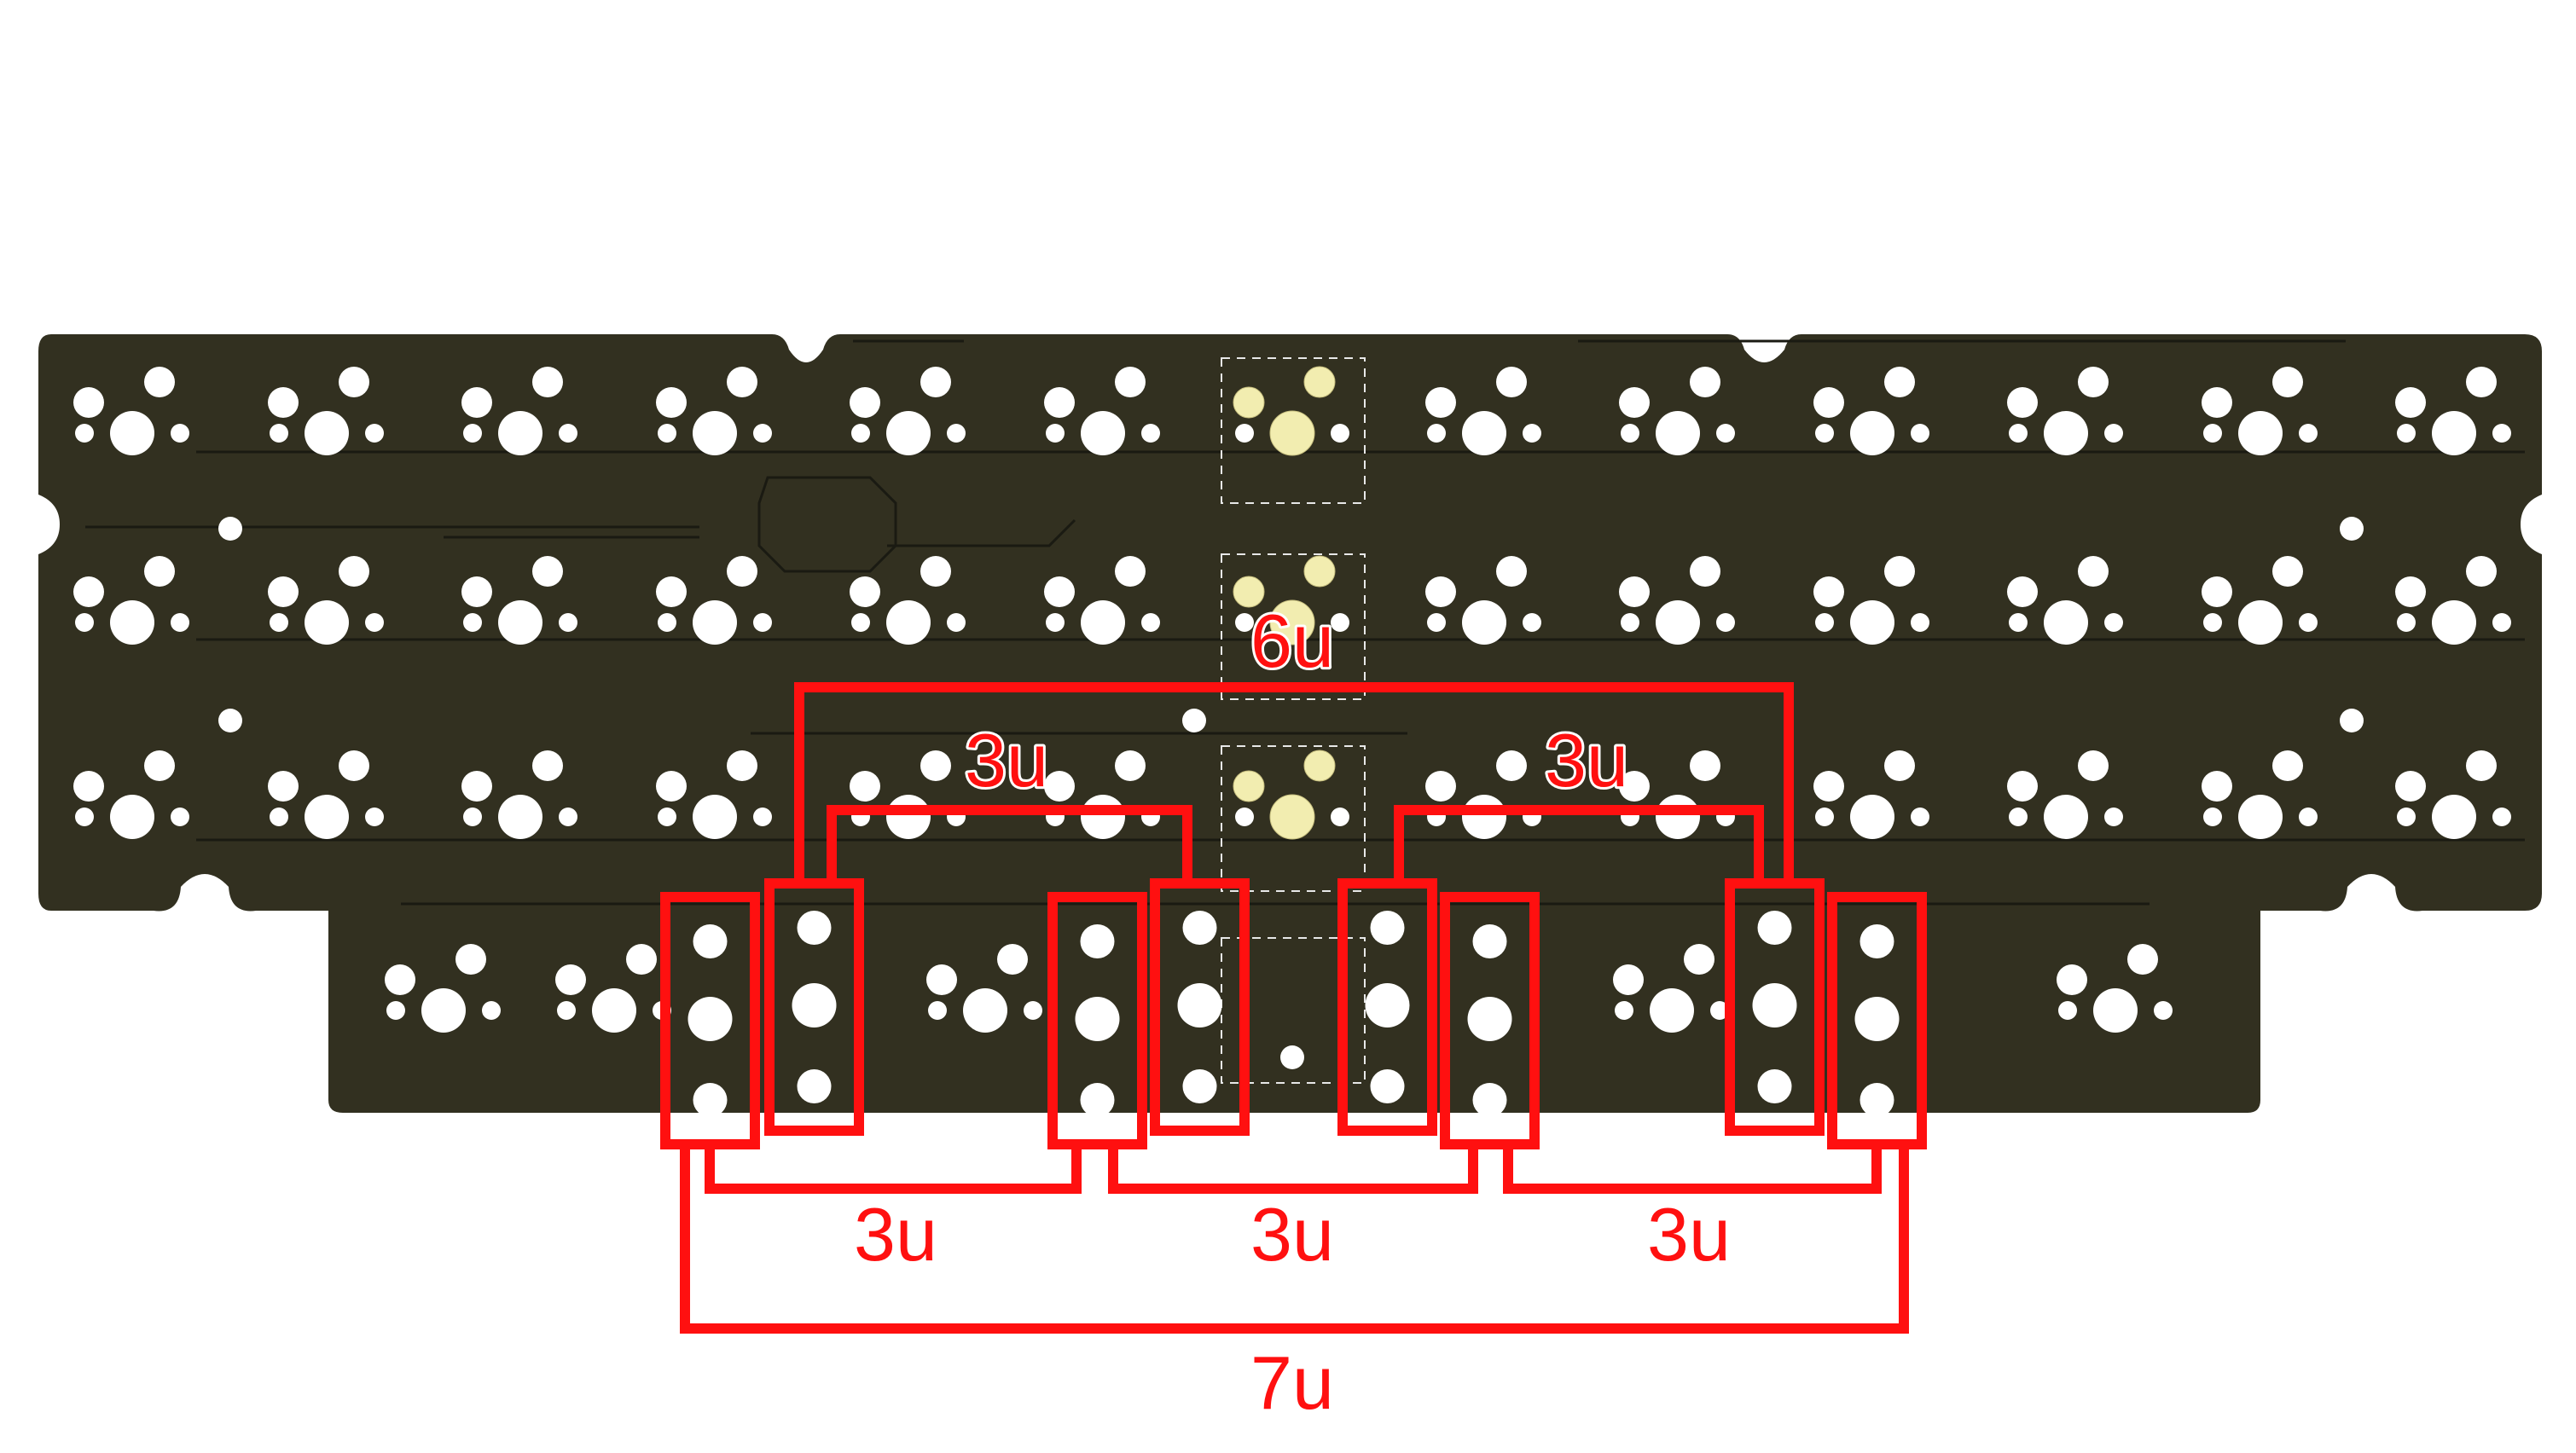 This screenshot has height=1453, width=2576. I want to click on label-6u: 6u, so click(1292, 641).